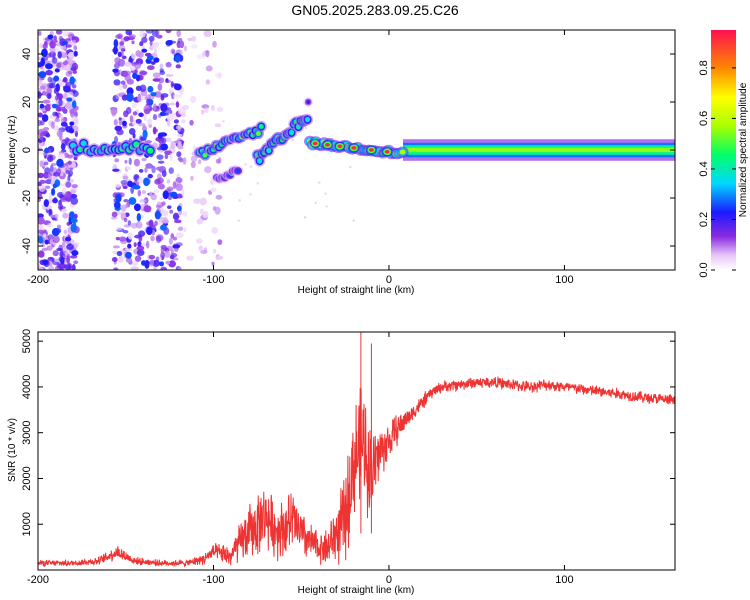  I want to click on y-tick-label: 5000, so click(27, 341).